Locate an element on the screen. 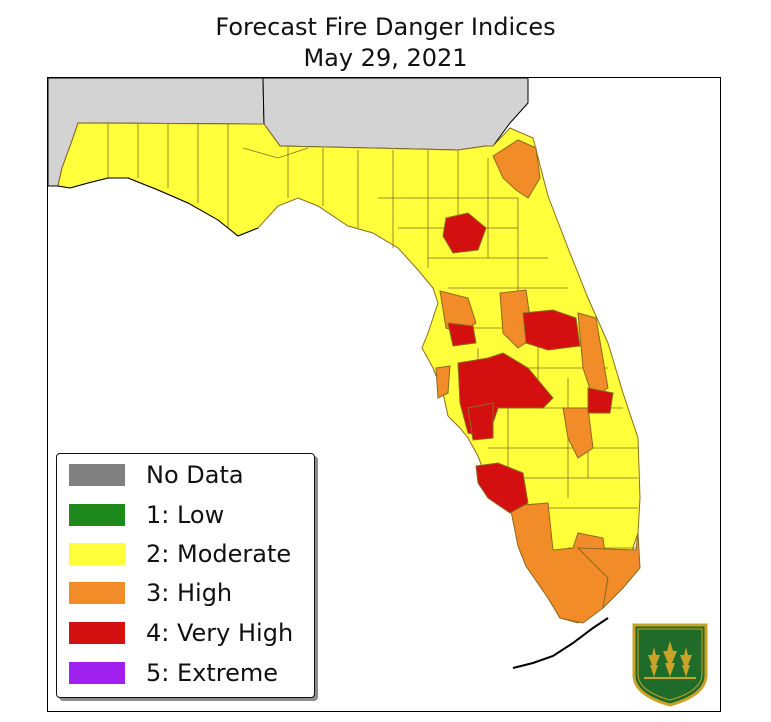 The image size is (771, 722). high-pinellas-hernando is located at coordinates (443, 382).